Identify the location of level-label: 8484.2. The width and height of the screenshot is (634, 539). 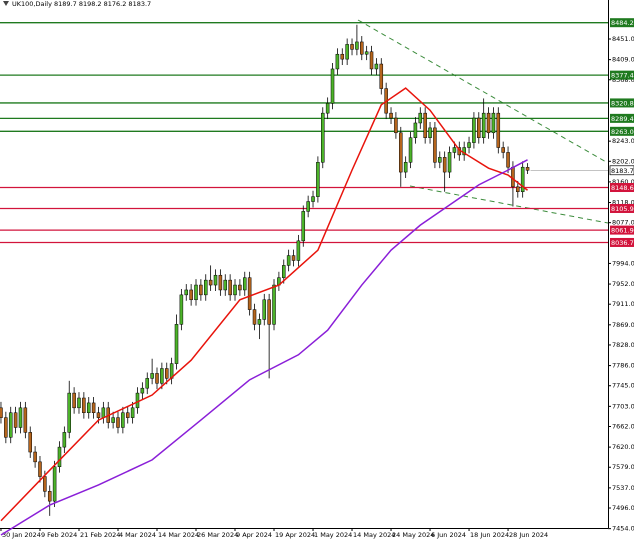
(622, 23).